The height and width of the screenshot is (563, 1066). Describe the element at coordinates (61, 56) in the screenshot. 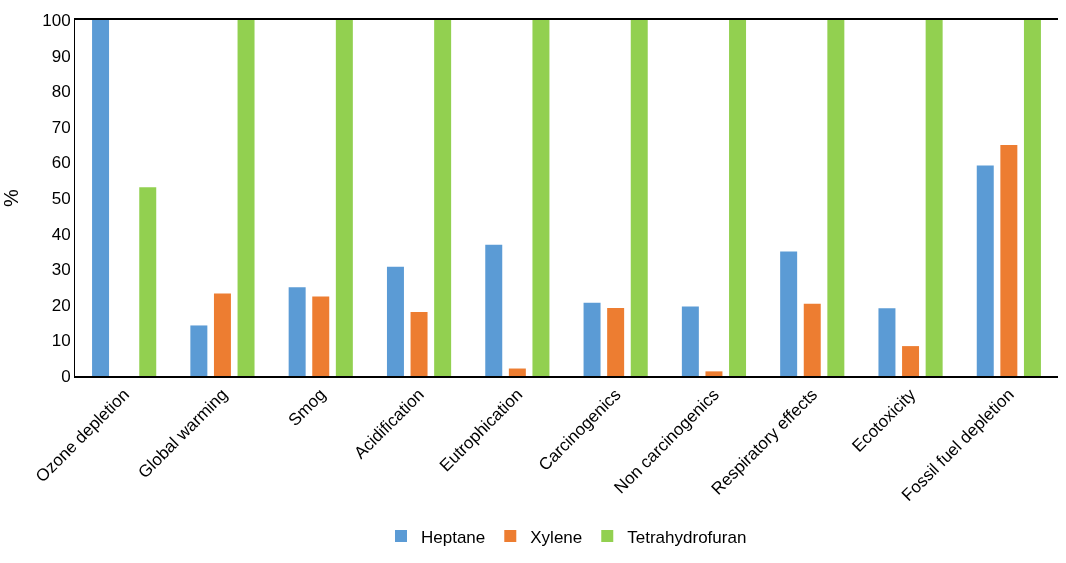

I see `y-tick-label: 90` at that location.